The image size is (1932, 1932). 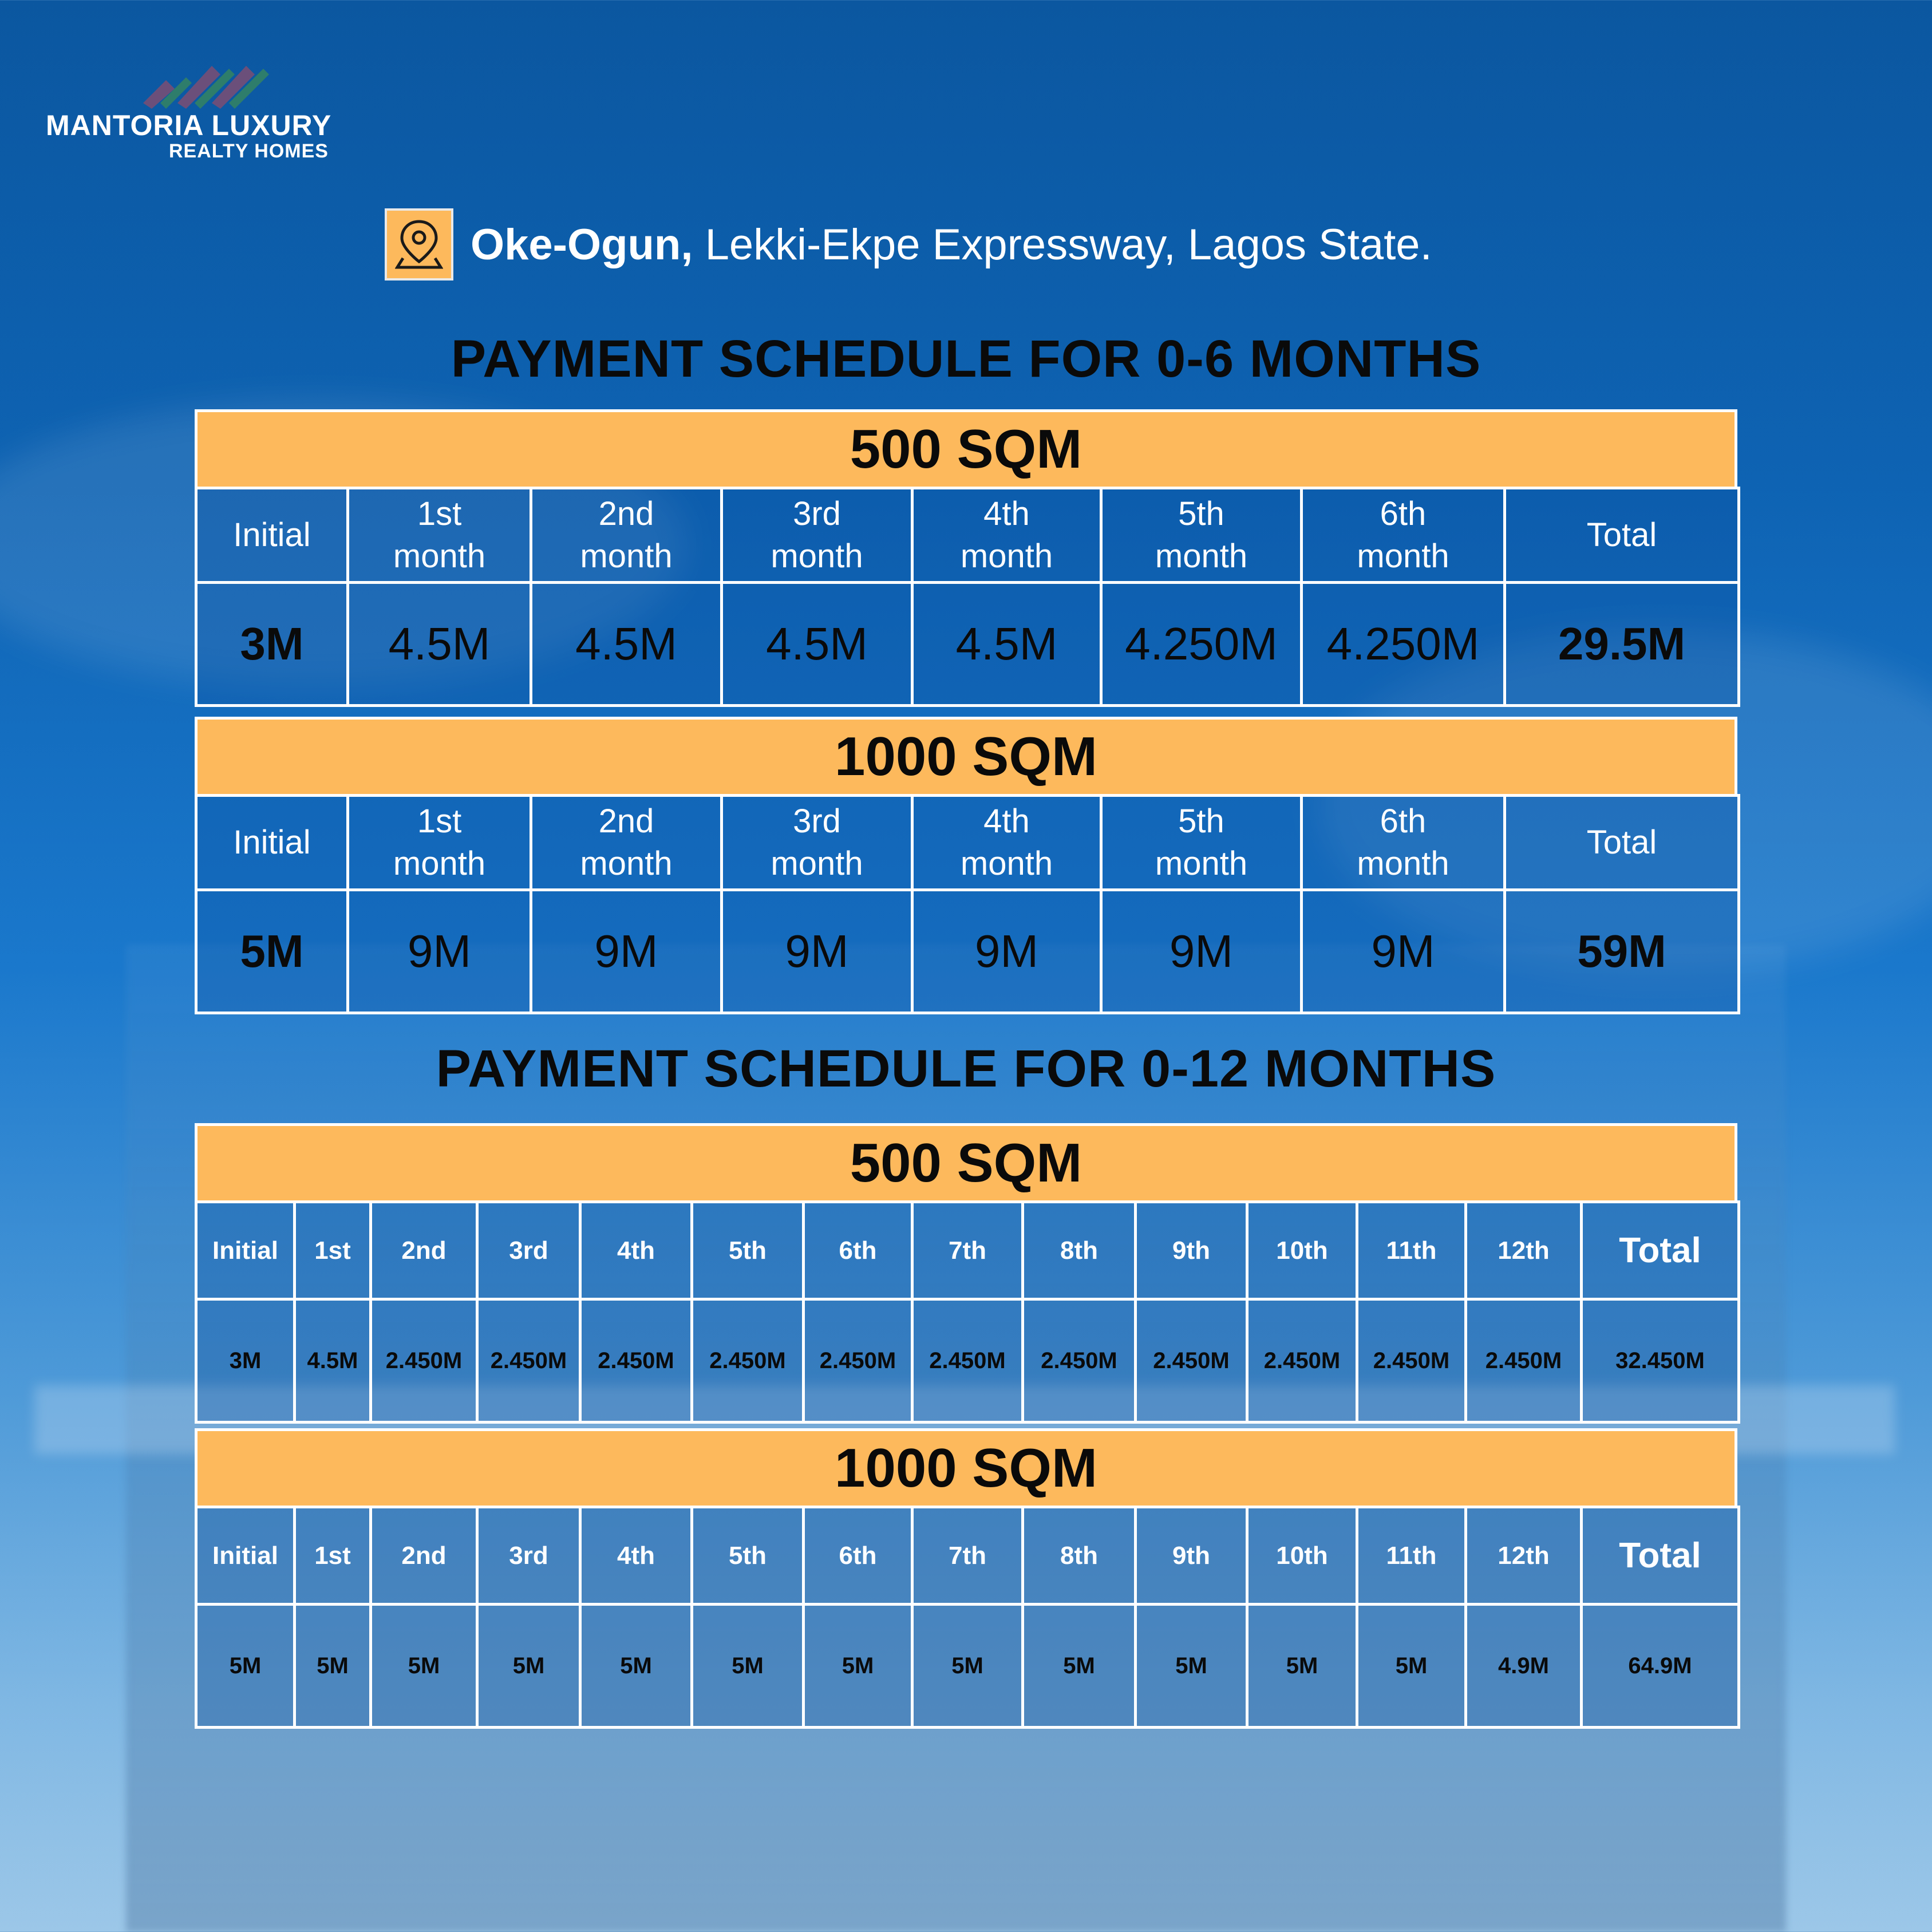 I want to click on header-month-1: 1st month, so click(x=439, y=535).